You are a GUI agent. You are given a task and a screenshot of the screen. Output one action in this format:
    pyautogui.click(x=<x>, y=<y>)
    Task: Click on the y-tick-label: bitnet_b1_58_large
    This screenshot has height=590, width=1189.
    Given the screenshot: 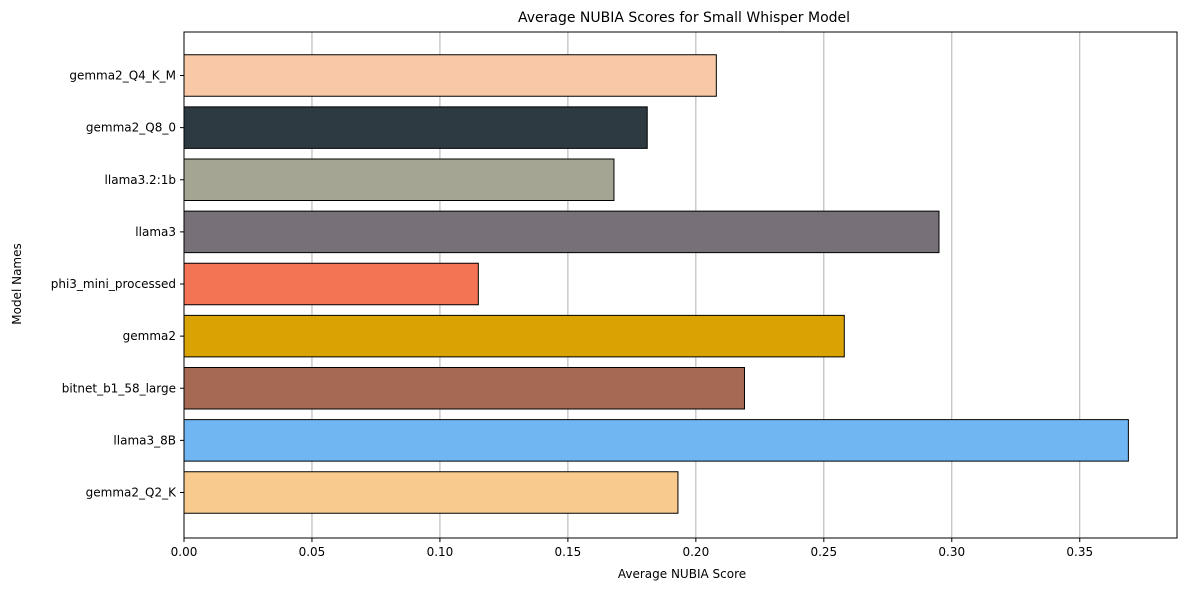 What is the action you would take?
    pyautogui.click(x=119, y=388)
    